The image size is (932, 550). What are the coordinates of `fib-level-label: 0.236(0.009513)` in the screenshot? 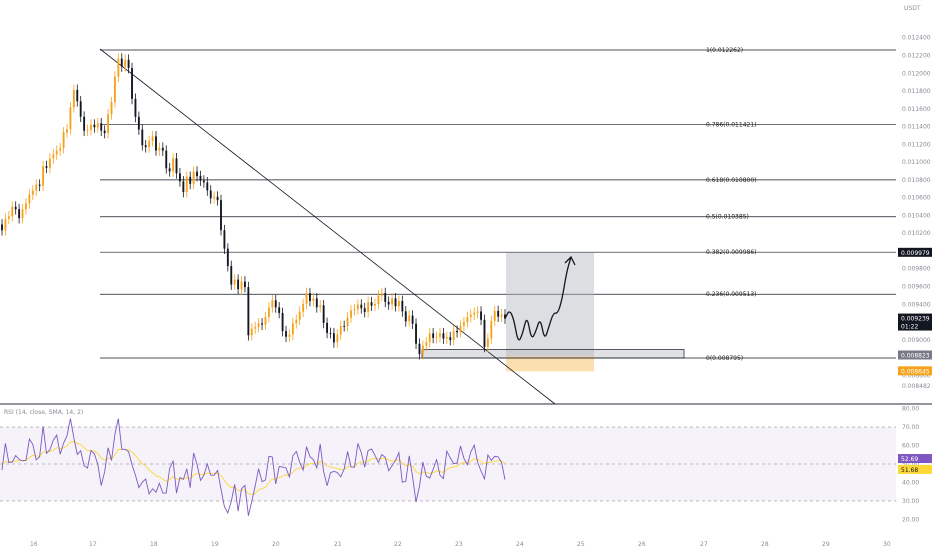 It's located at (731, 294).